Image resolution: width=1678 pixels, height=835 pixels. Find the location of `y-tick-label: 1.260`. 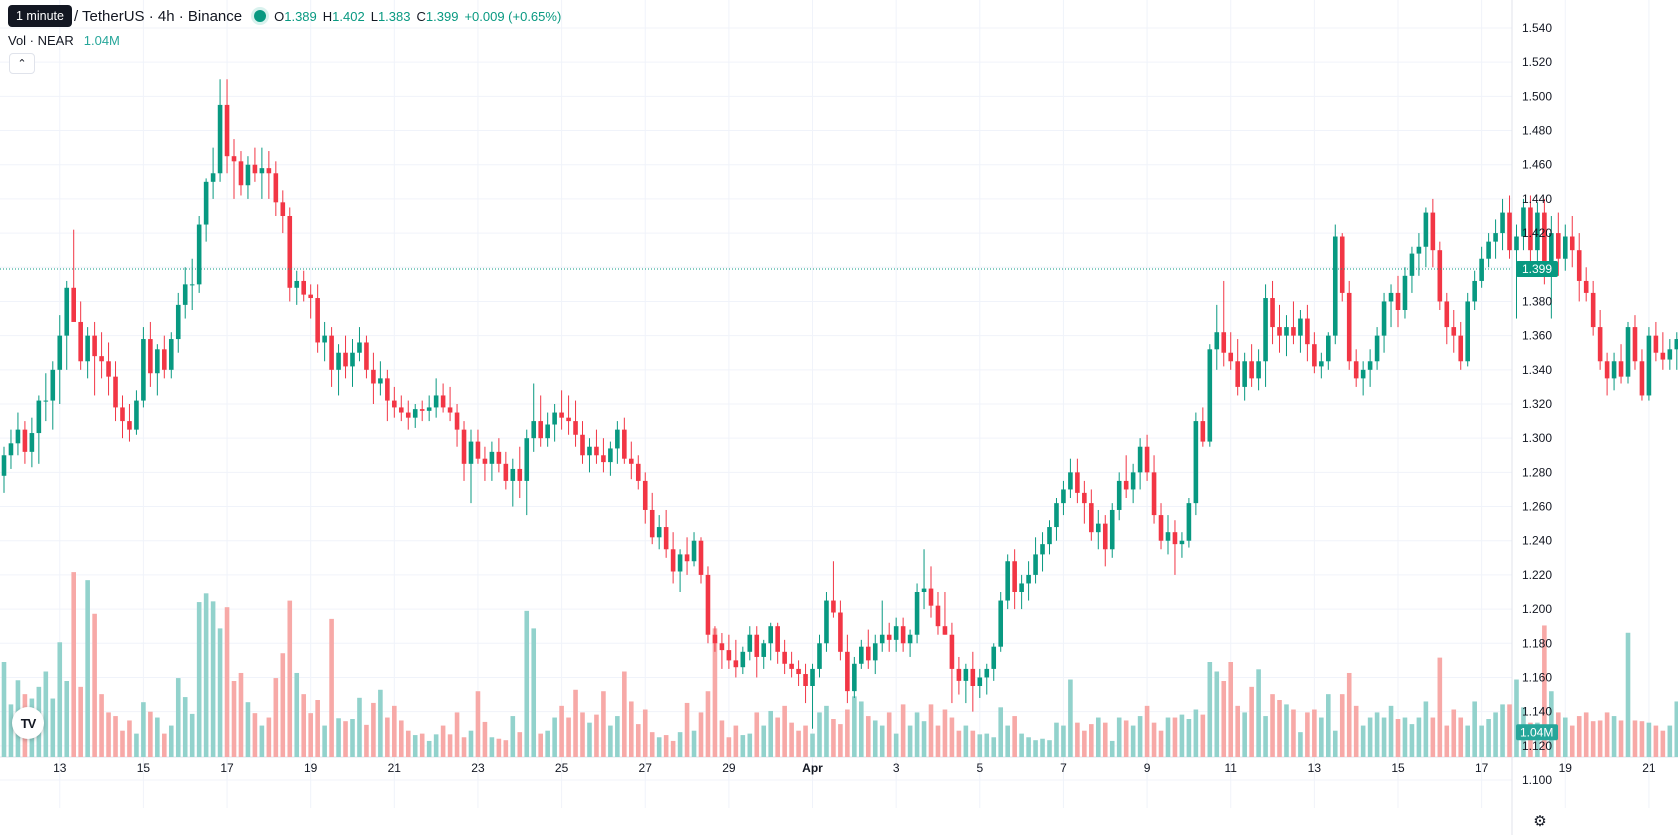

y-tick-label: 1.260 is located at coordinates (1537, 507).